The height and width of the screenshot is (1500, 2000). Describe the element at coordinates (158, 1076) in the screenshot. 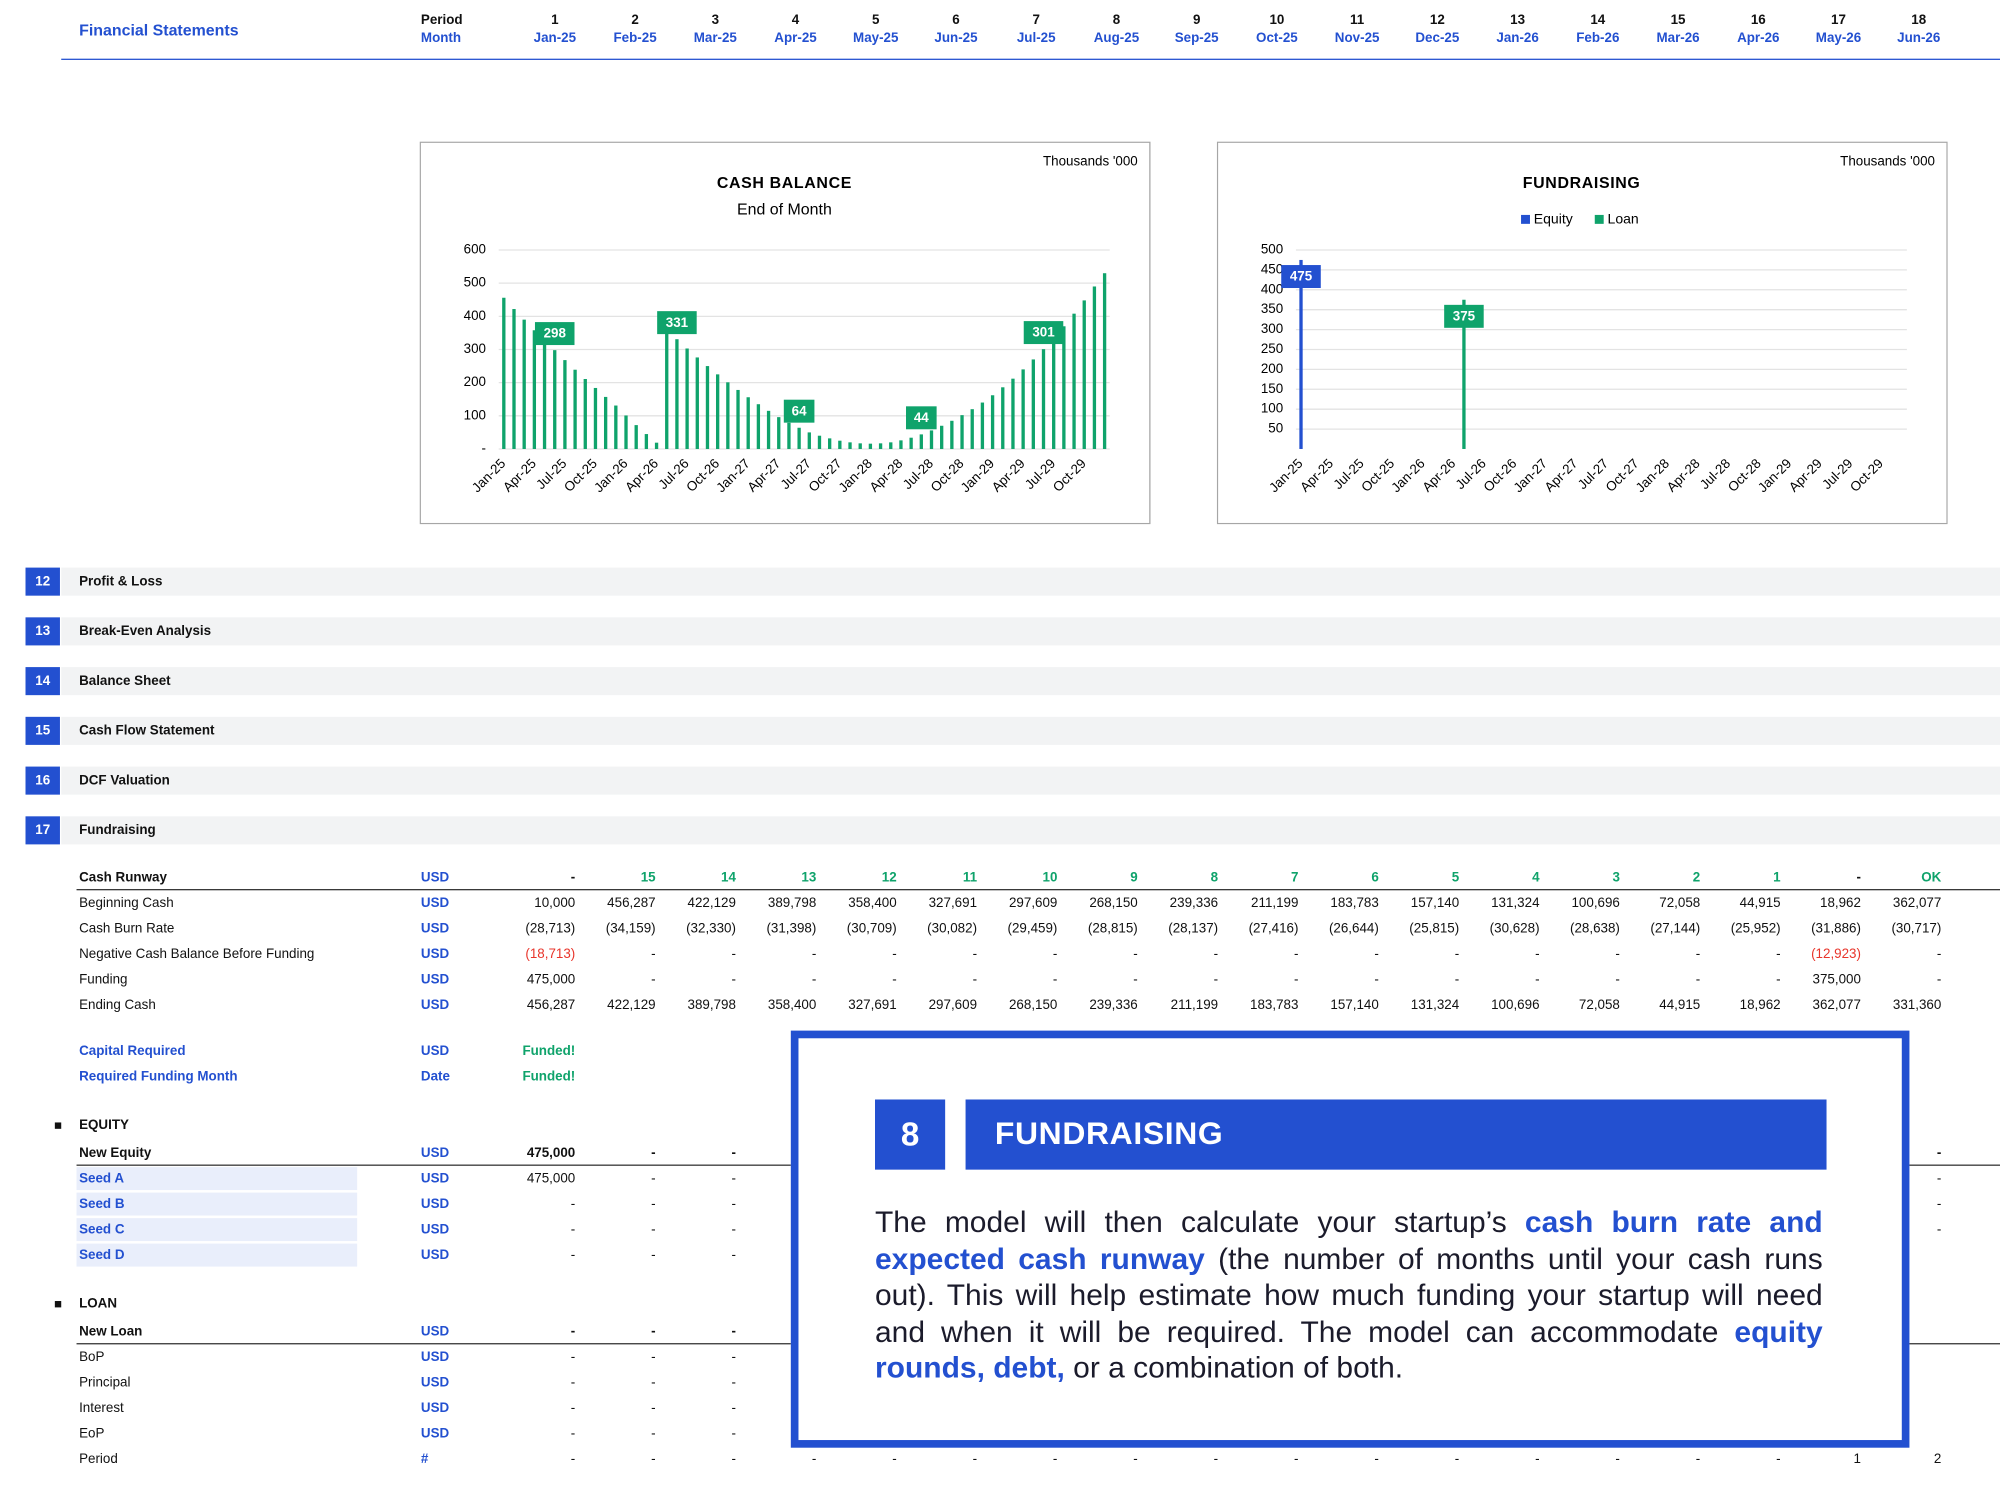

I see `row-label: Required Funding Month` at that location.